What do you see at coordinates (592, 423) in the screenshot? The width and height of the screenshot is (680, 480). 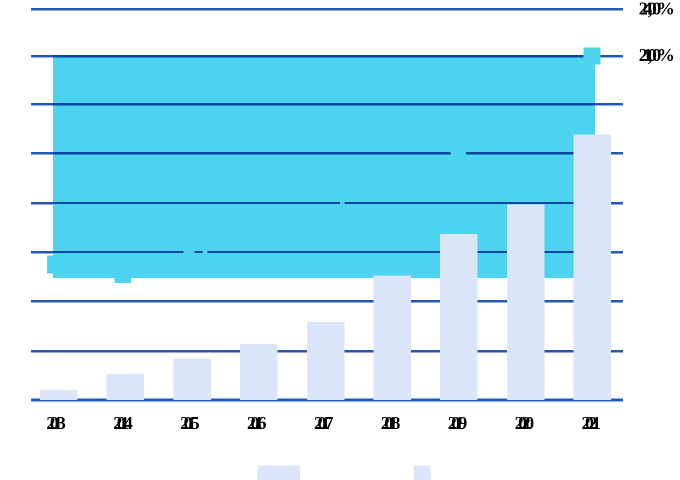 I see `svg-text: 2021` at bounding box center [592, 423].